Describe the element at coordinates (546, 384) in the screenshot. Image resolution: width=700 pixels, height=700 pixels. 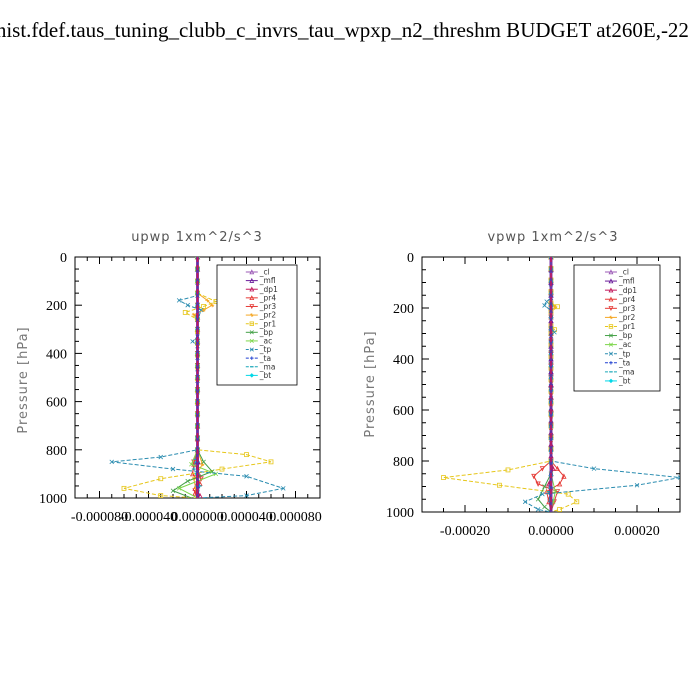
I see `series-line-pr3` at that location.